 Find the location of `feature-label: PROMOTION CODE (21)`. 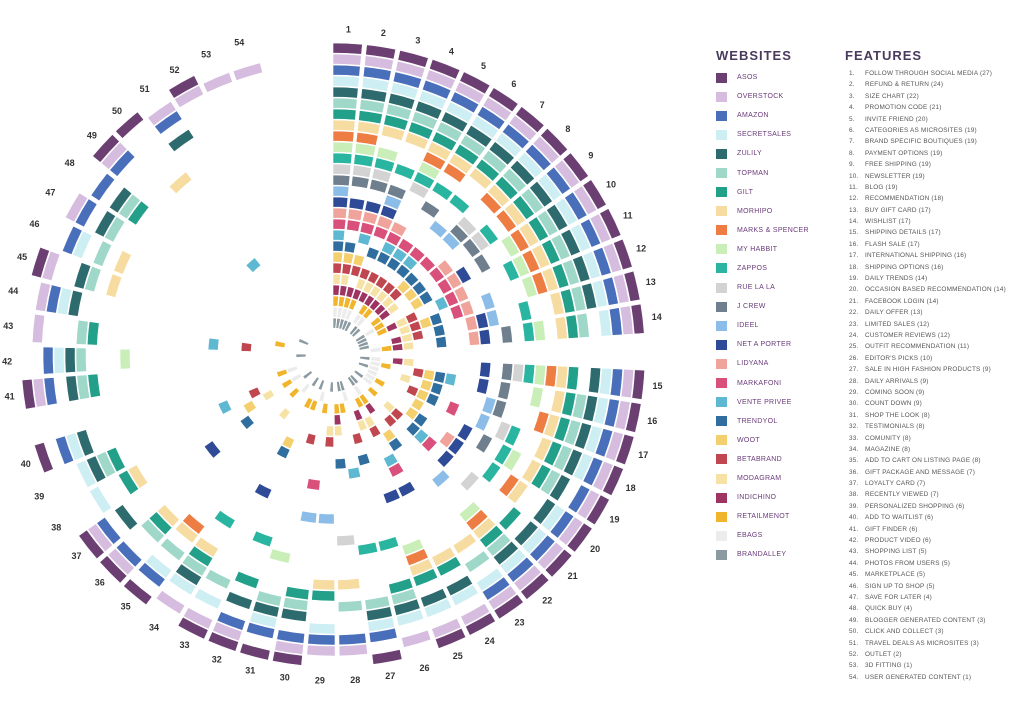

feature-label: PROMOTION CODE (21) is located at coordinates (903, 108).